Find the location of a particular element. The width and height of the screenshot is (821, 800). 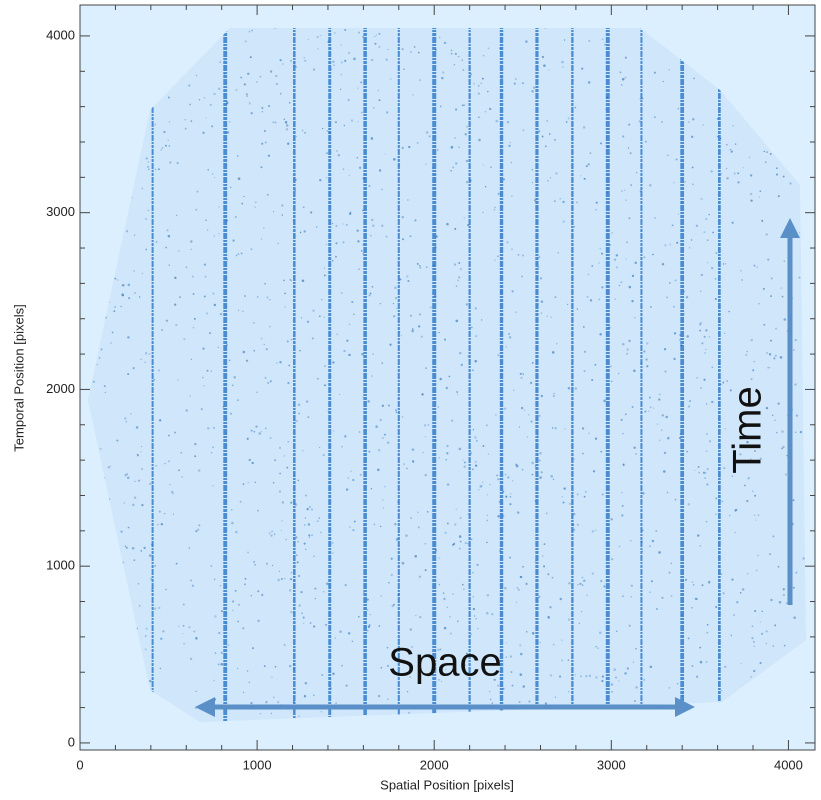

x-tick-label: 1000 is located at coordinates (257, 764).